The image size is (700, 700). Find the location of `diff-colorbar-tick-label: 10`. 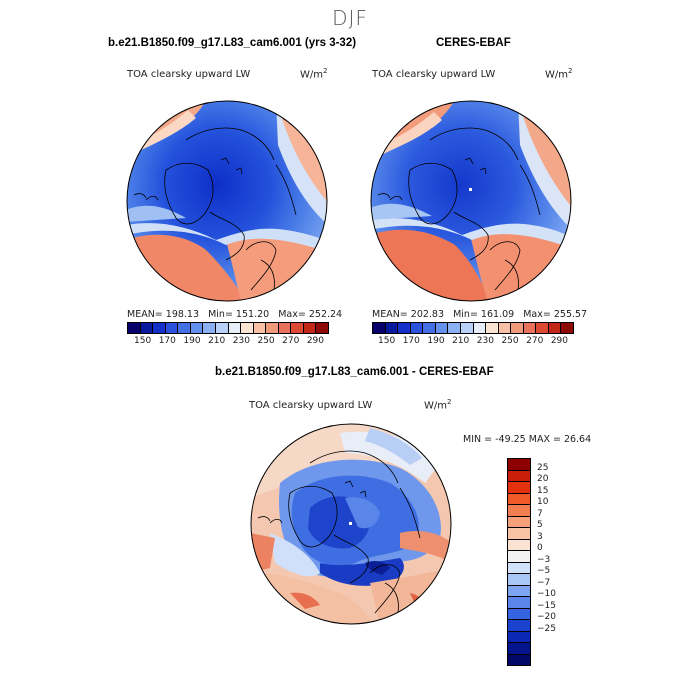

diff-colorbar-tick-label: 10 is located at coordinates (543, 502).